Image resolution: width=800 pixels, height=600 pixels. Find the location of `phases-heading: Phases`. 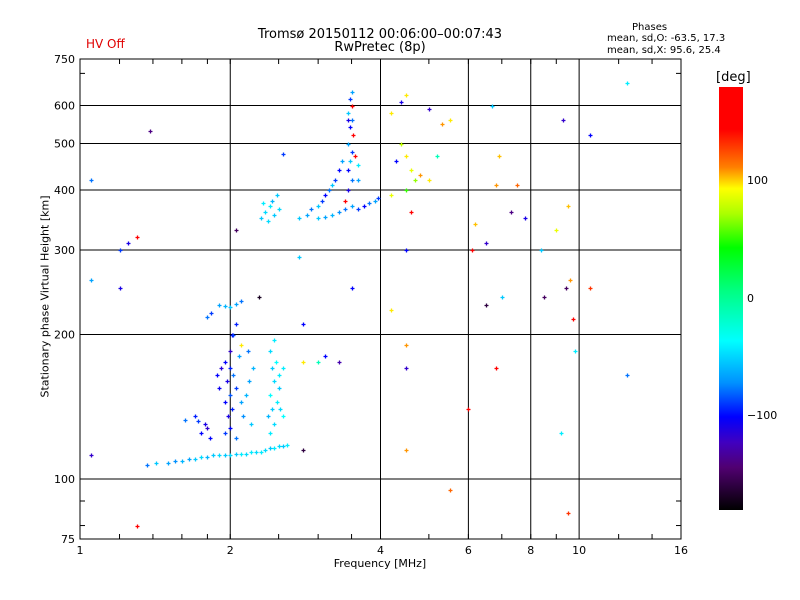

phases-heading: Phases is located at coordinates (650, 27).